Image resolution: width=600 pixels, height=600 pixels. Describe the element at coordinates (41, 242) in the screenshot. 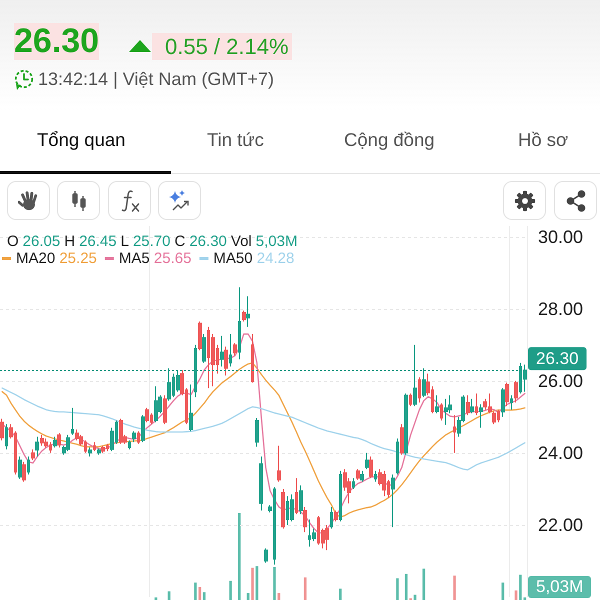

I see `annotation: 26.05` at that location.